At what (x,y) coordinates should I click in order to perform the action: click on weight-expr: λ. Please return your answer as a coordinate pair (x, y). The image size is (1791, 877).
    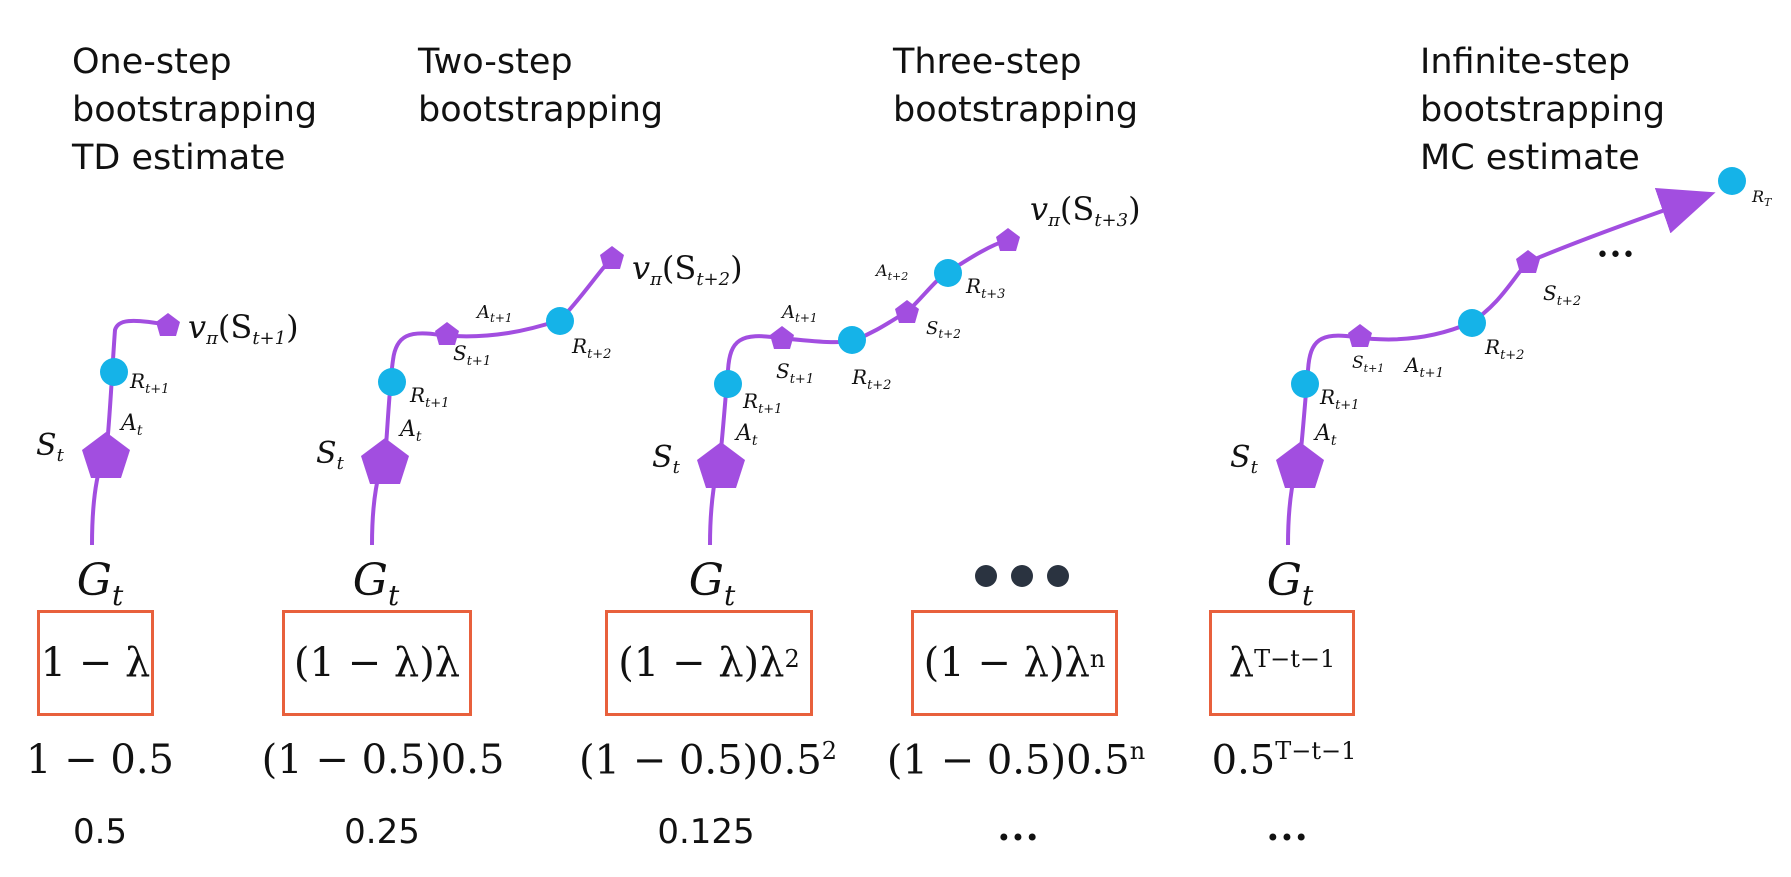
    Looking at the image, I should click on (1241, 663).